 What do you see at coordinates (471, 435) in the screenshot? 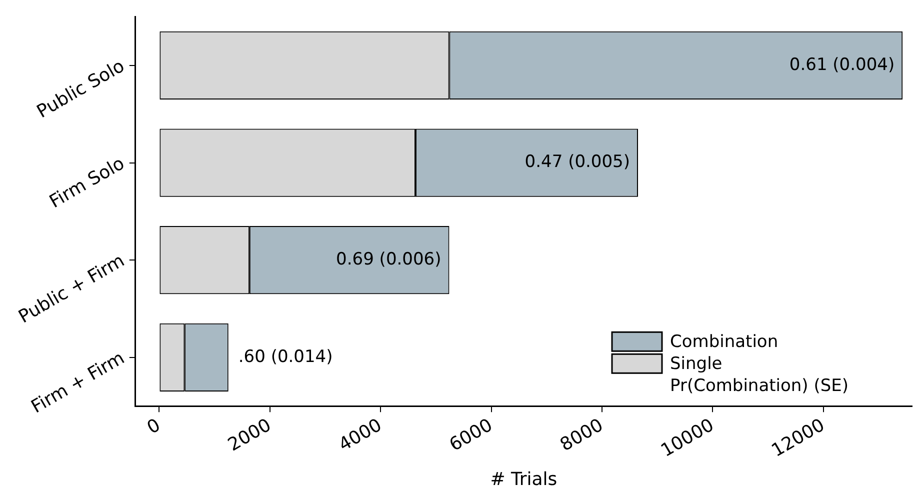
I see `x-tick-label: 6000` at bounding box center [471, 435].